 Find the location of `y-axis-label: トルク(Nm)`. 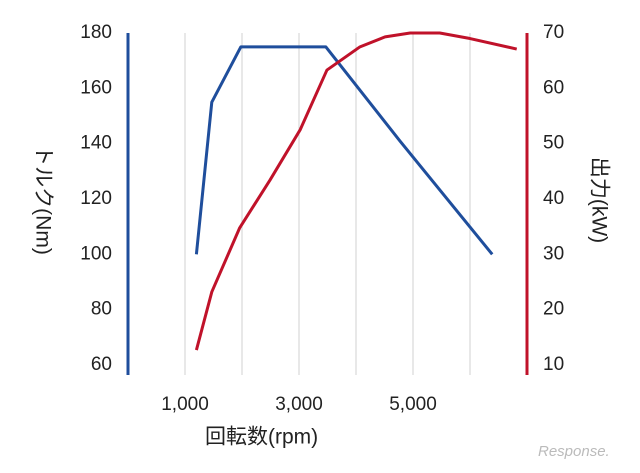

y-axis-label: トルク(Nm) is located at coordinates (42, 200).